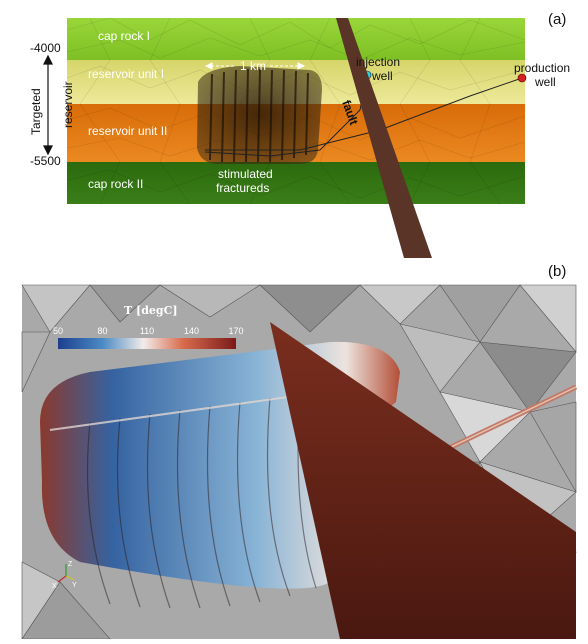 The width and height of the screenshot is (588, 644). What do you see at coordinates (45, 161) in the screenshot?
I see `depth-bottom-label: -5500` at bounding box center [45, 161].